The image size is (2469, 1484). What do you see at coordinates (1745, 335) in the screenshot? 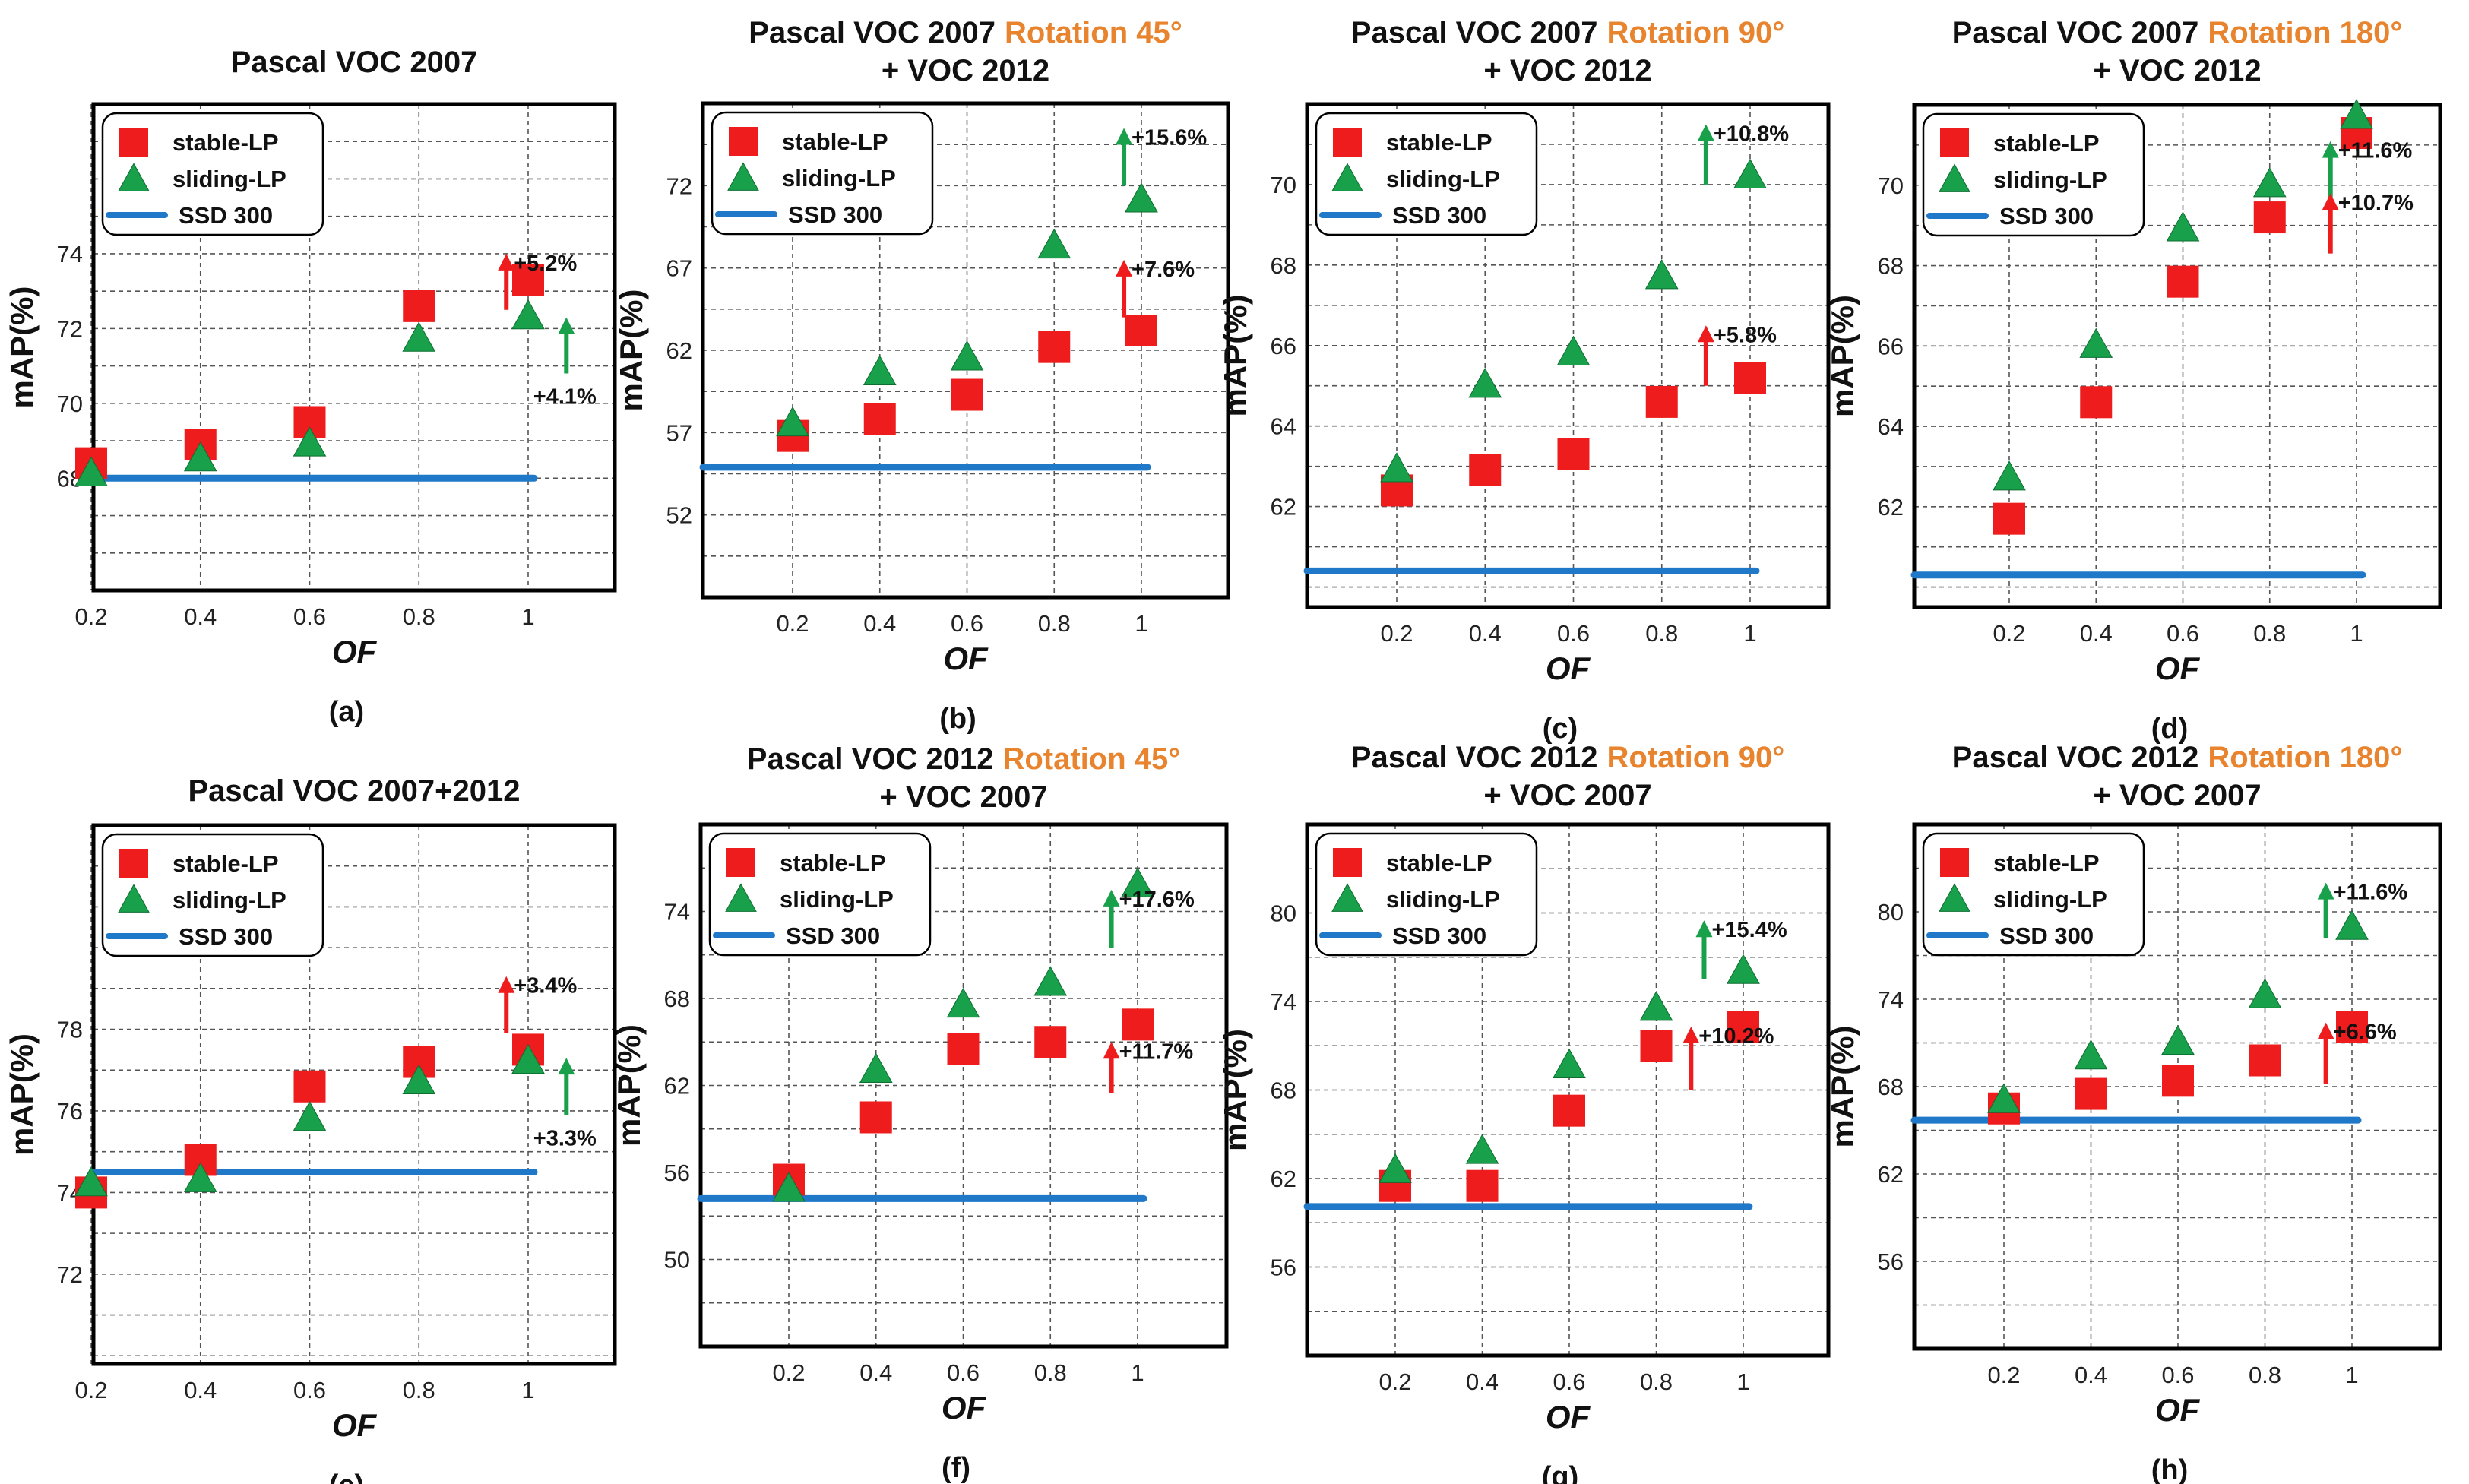
I see `annotation-label: +5.8%` at bounding box center [1745, 335].